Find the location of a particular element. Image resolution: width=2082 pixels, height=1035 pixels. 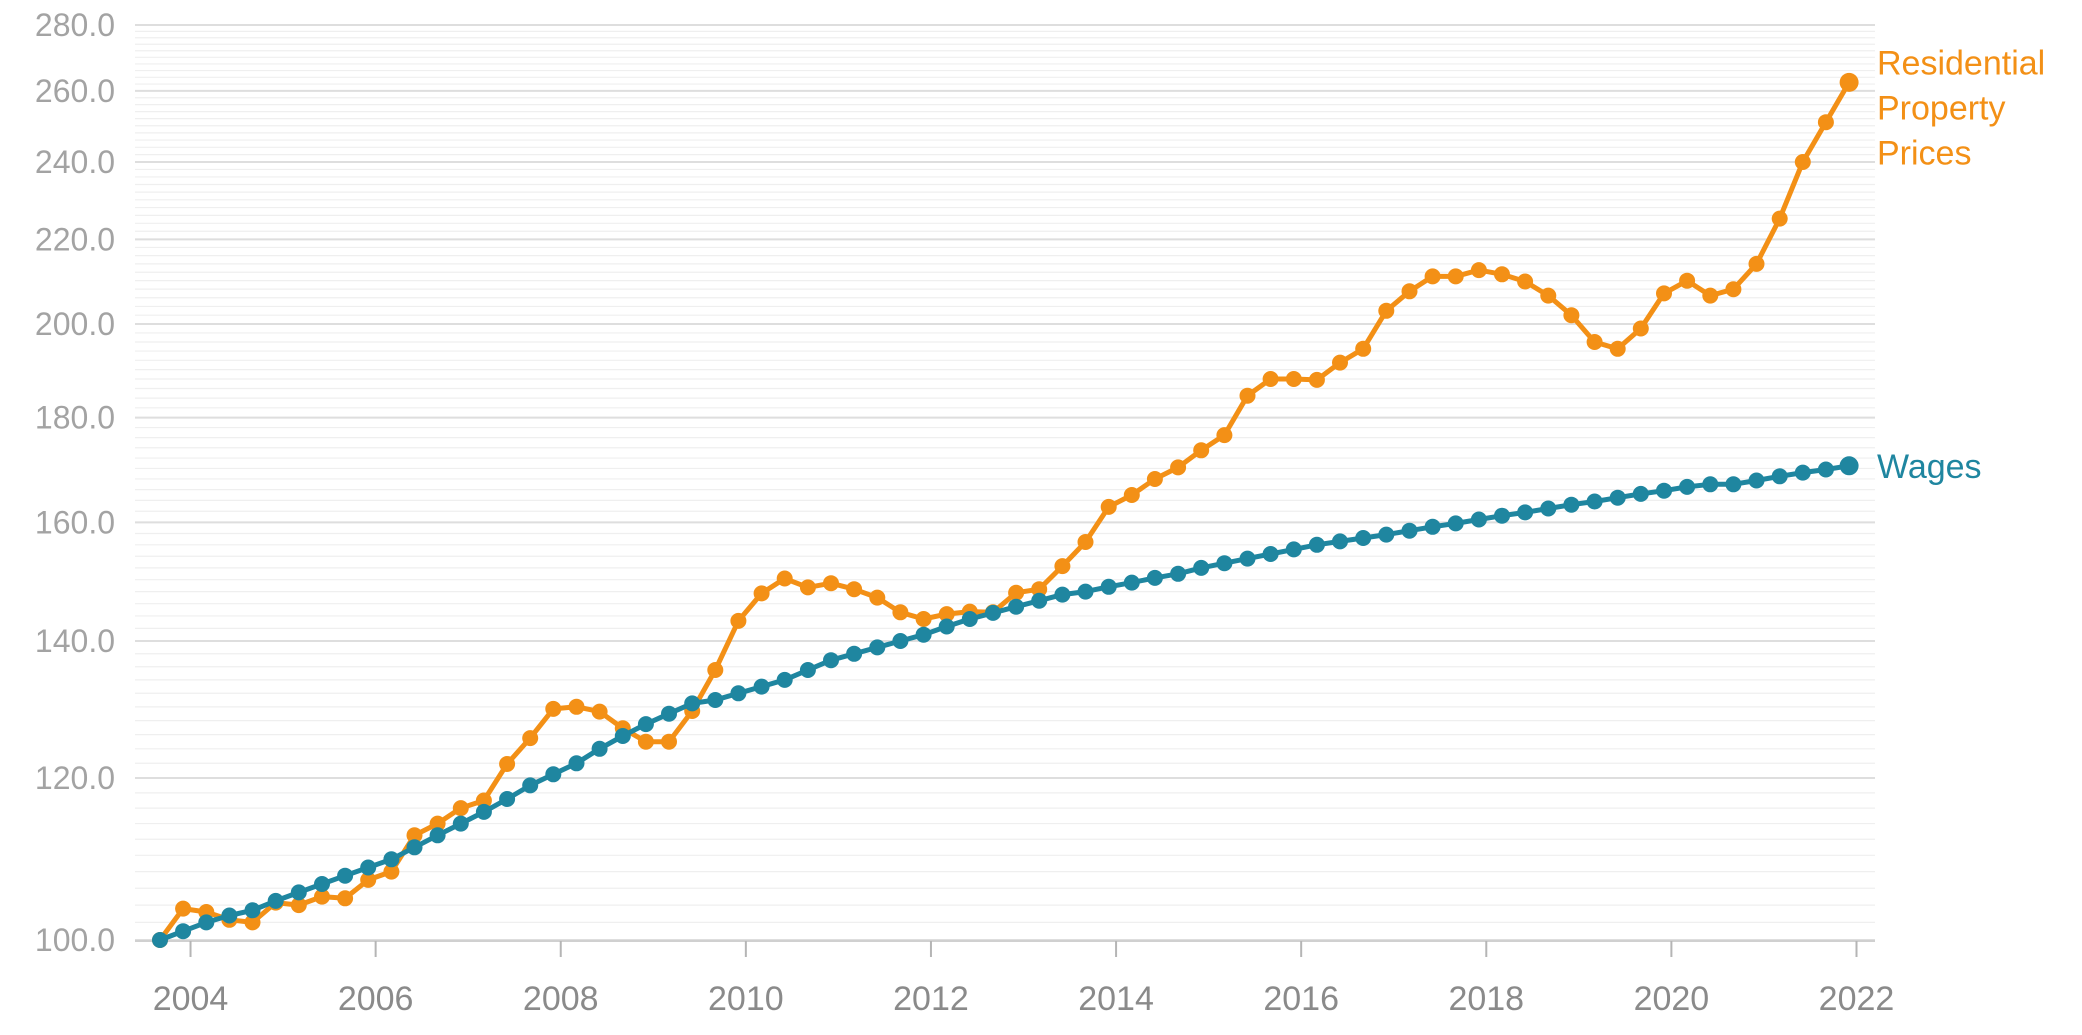

x-tick-label: 2018 is located at coordinates (1486, 999).